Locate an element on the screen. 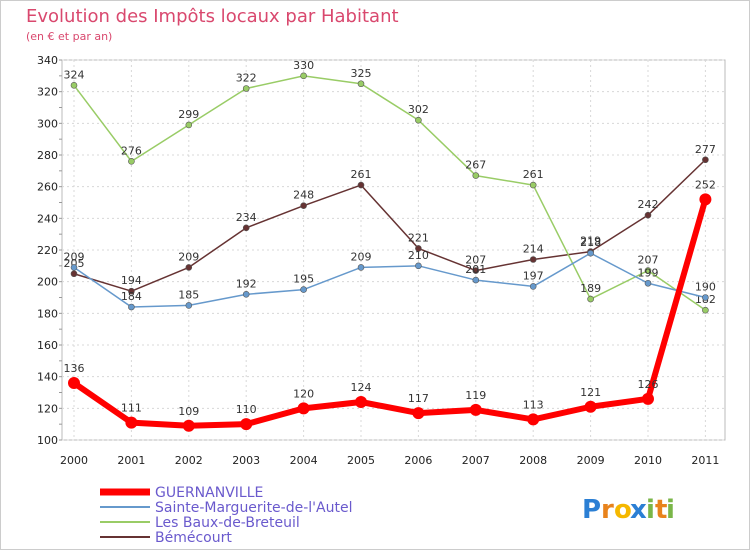  data-label: 242 is located at coordinates (648, 204).